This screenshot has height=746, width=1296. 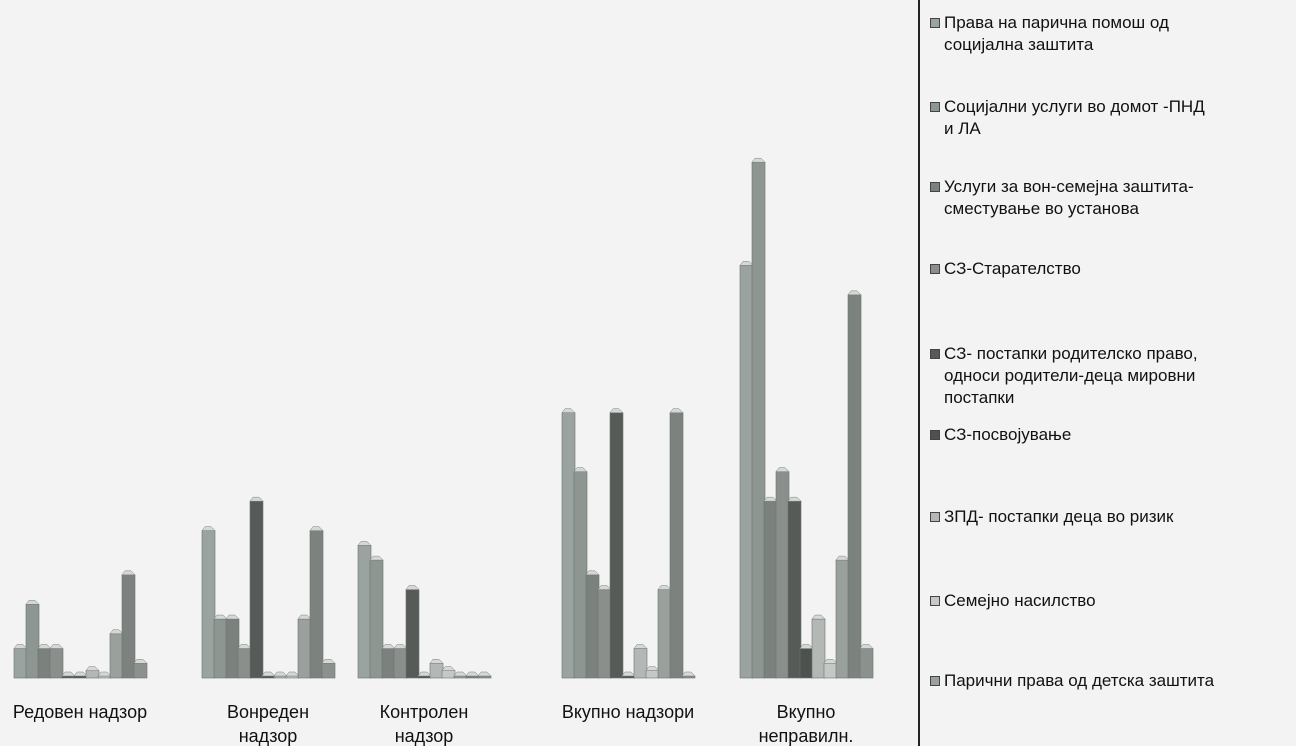 What do you see at coordinates (628, 712) in the screenshot?
I see `category-label: Вкупно надзори` at bounding box center [628, 712].